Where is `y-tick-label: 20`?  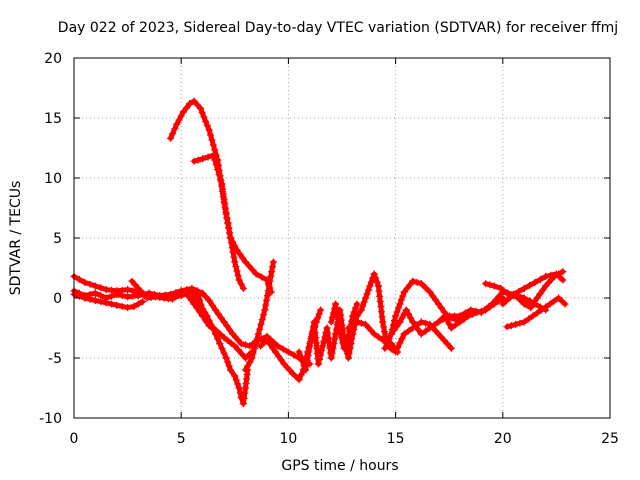 y-tick-label: 20 is located at coordinates (53, 59).